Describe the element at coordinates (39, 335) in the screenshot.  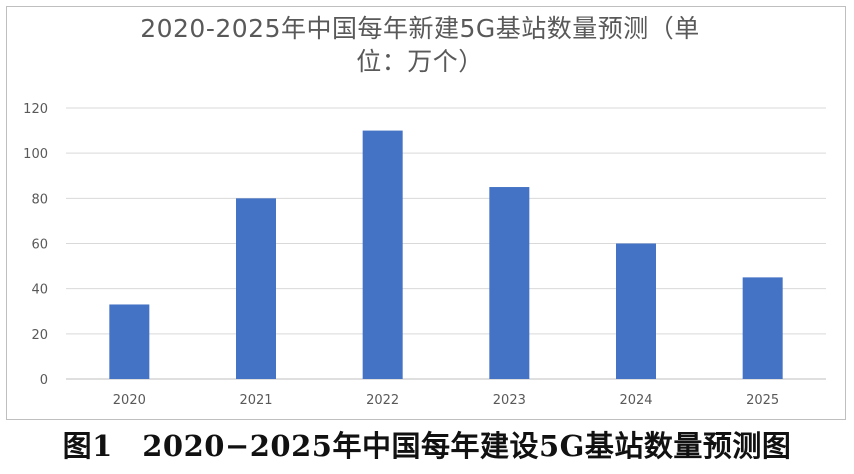
I see `y-tick-label: 20` at that location.